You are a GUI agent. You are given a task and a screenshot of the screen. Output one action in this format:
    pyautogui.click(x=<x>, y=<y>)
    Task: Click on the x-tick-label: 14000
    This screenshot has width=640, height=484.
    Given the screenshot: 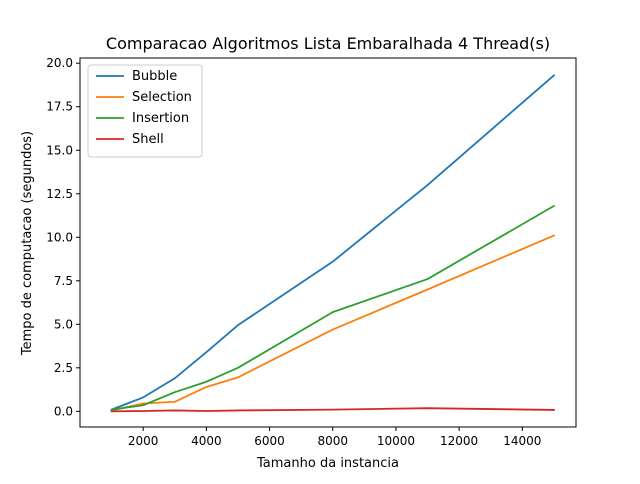 What is the action you would take?
    pyautogui.click(x=522, y=441)
    